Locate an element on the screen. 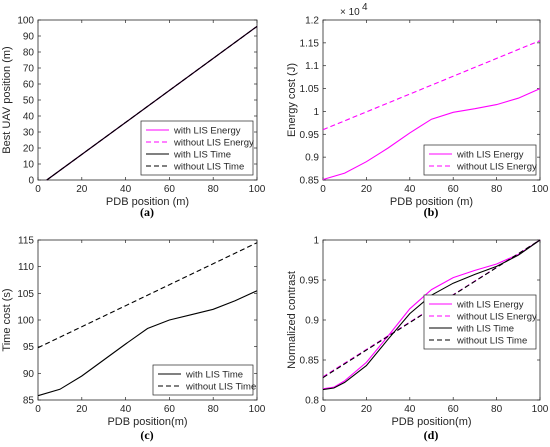  y-tick-label: 85 is located at coordinates (29, 401).